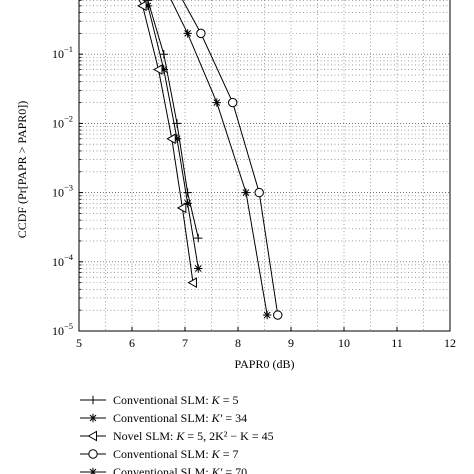  What do you see at coordinates (62, 329) in the screenshot?
I see `y-tick-label: 10⁻⁵` at bounding box center [62, 329].